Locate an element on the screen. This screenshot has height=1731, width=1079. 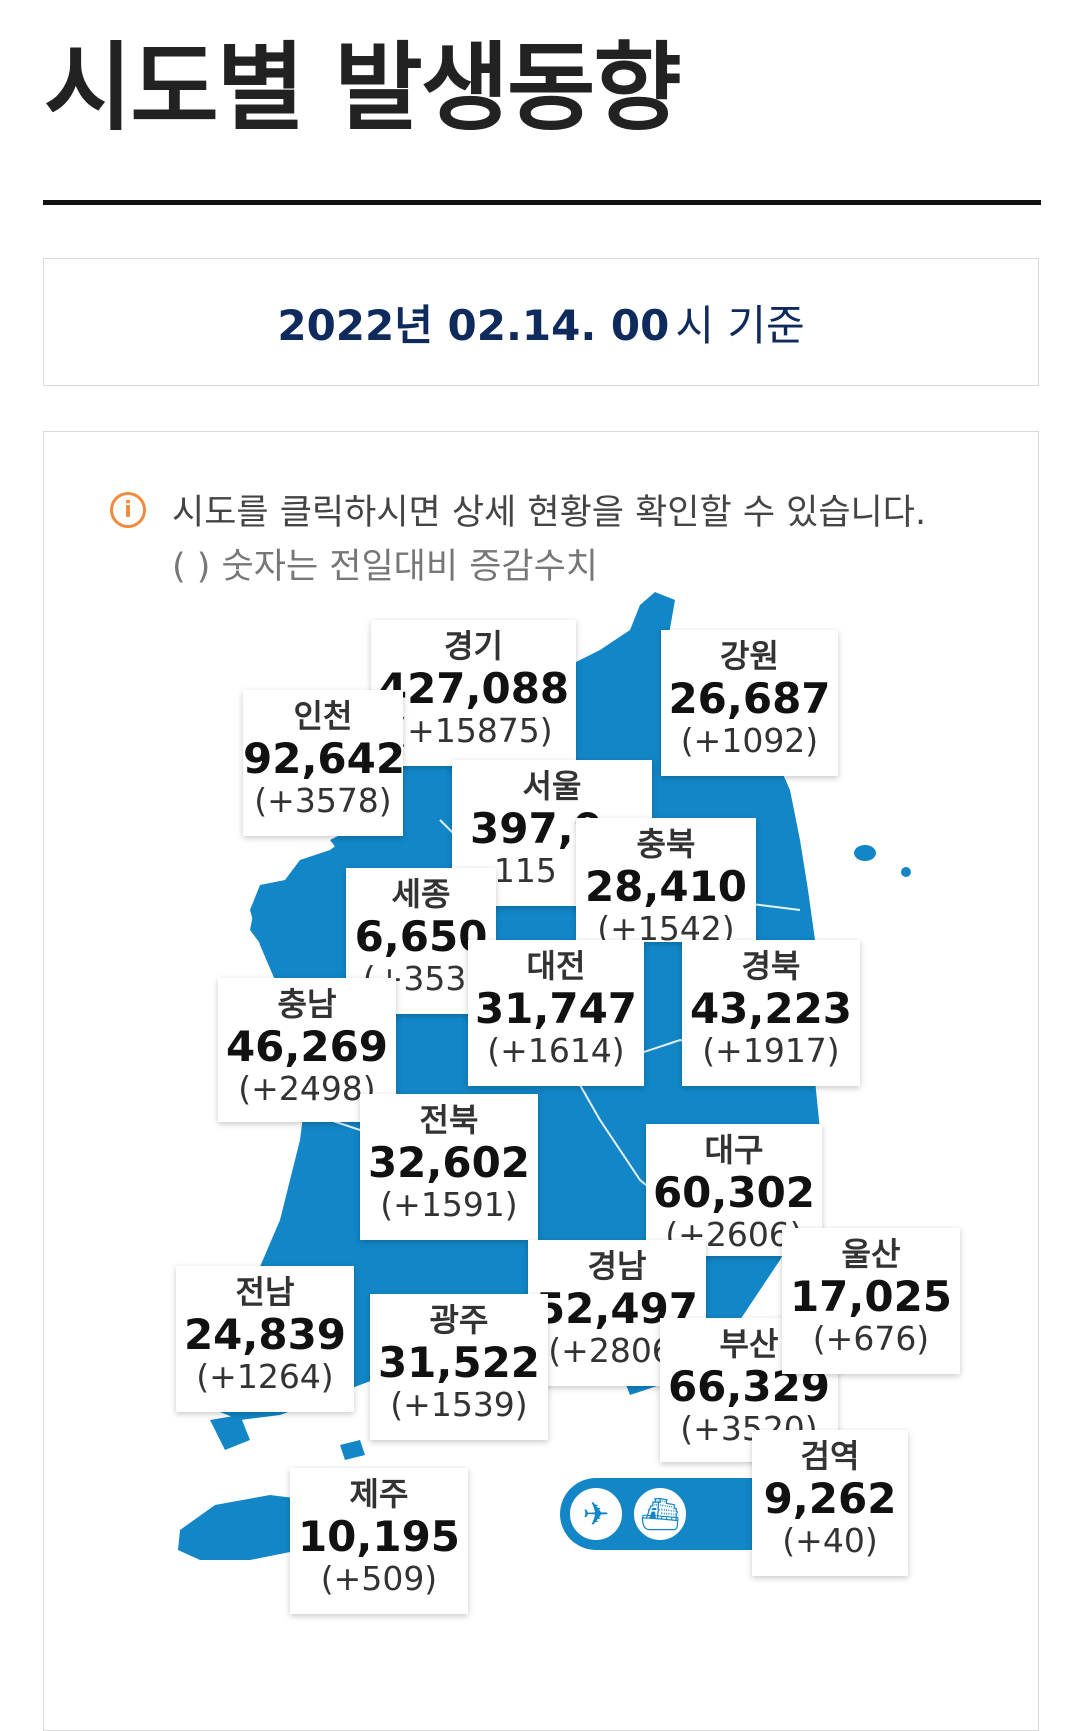
dokdo-island is located at coordinates (906, 872).